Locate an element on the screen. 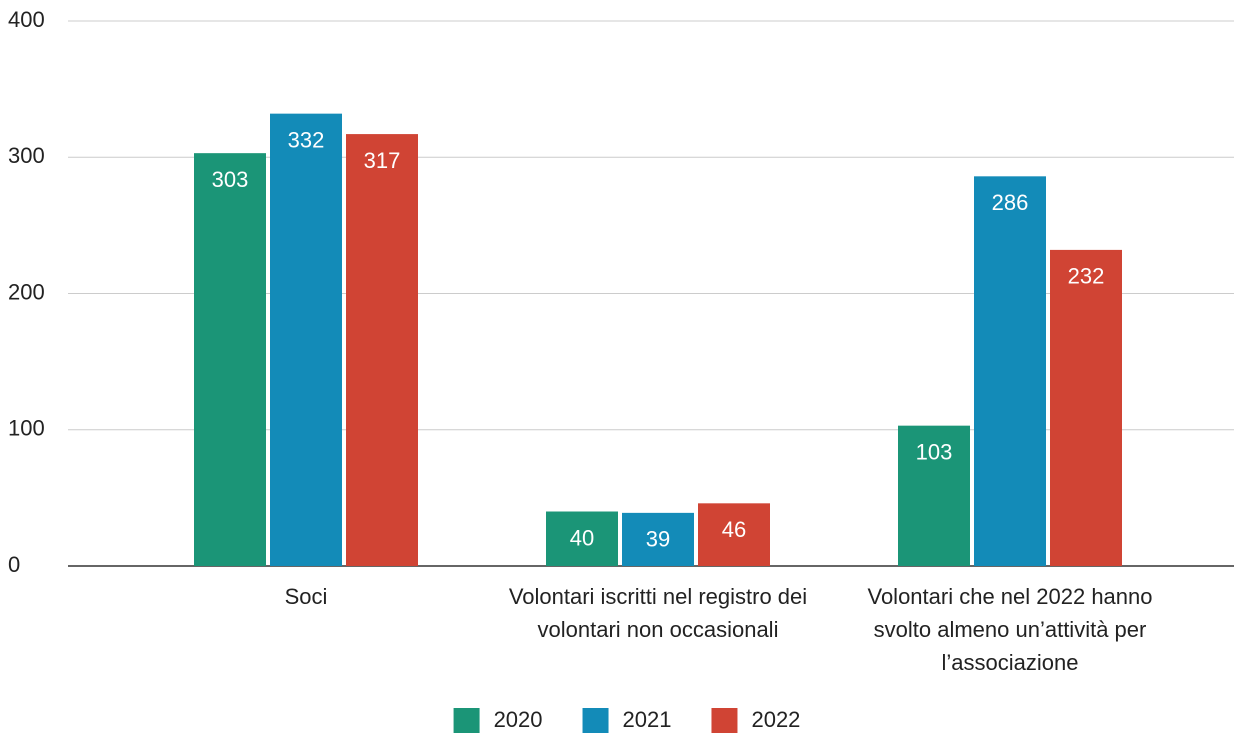 This screenshot has height=733, width=1234. value-label: 303 is located at coordinates (230, 179).